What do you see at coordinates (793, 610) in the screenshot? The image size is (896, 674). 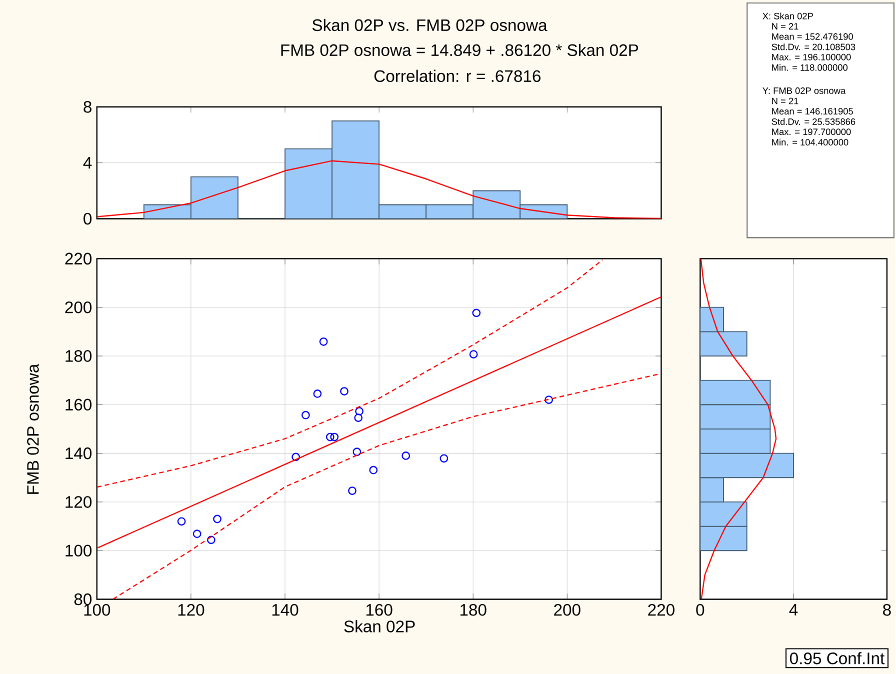 I see `x-tick-label: 4` at bounding box center [793, 610].